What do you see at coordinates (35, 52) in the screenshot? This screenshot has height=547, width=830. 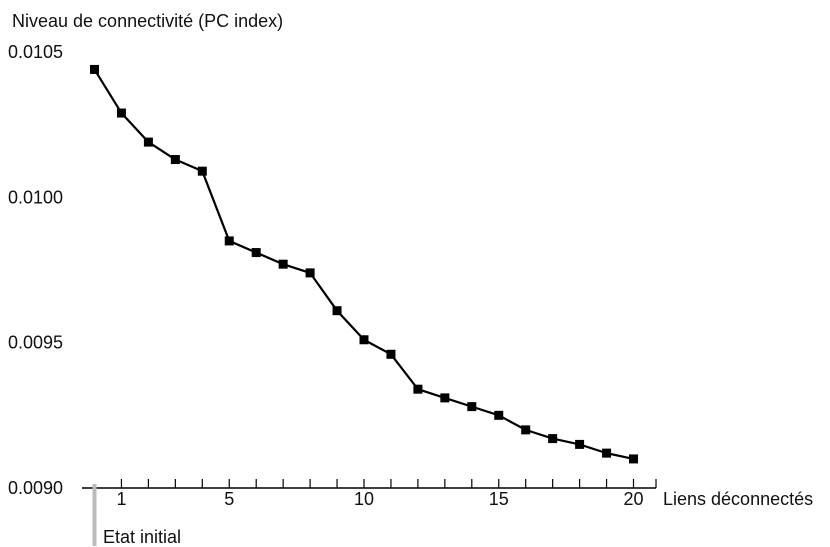 I see `y-tick-label: 0.0105` at bounding box center [35, 52].